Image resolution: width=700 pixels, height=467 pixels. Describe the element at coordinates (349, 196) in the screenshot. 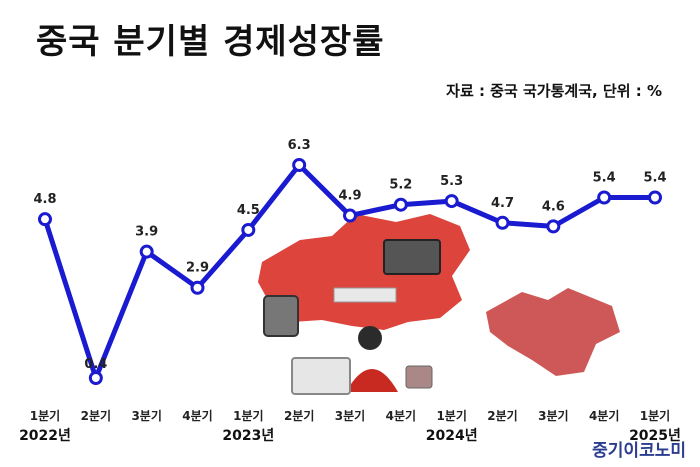

I see `value-label: 4.9` at that location.